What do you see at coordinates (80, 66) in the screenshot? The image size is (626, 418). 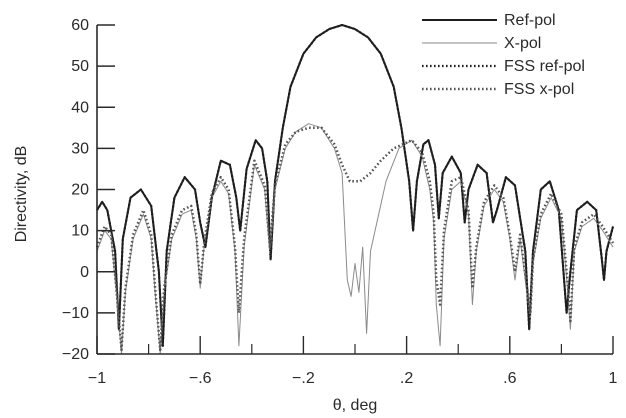 I see `y-tick-label: 50` at bounding box center [80, 66].